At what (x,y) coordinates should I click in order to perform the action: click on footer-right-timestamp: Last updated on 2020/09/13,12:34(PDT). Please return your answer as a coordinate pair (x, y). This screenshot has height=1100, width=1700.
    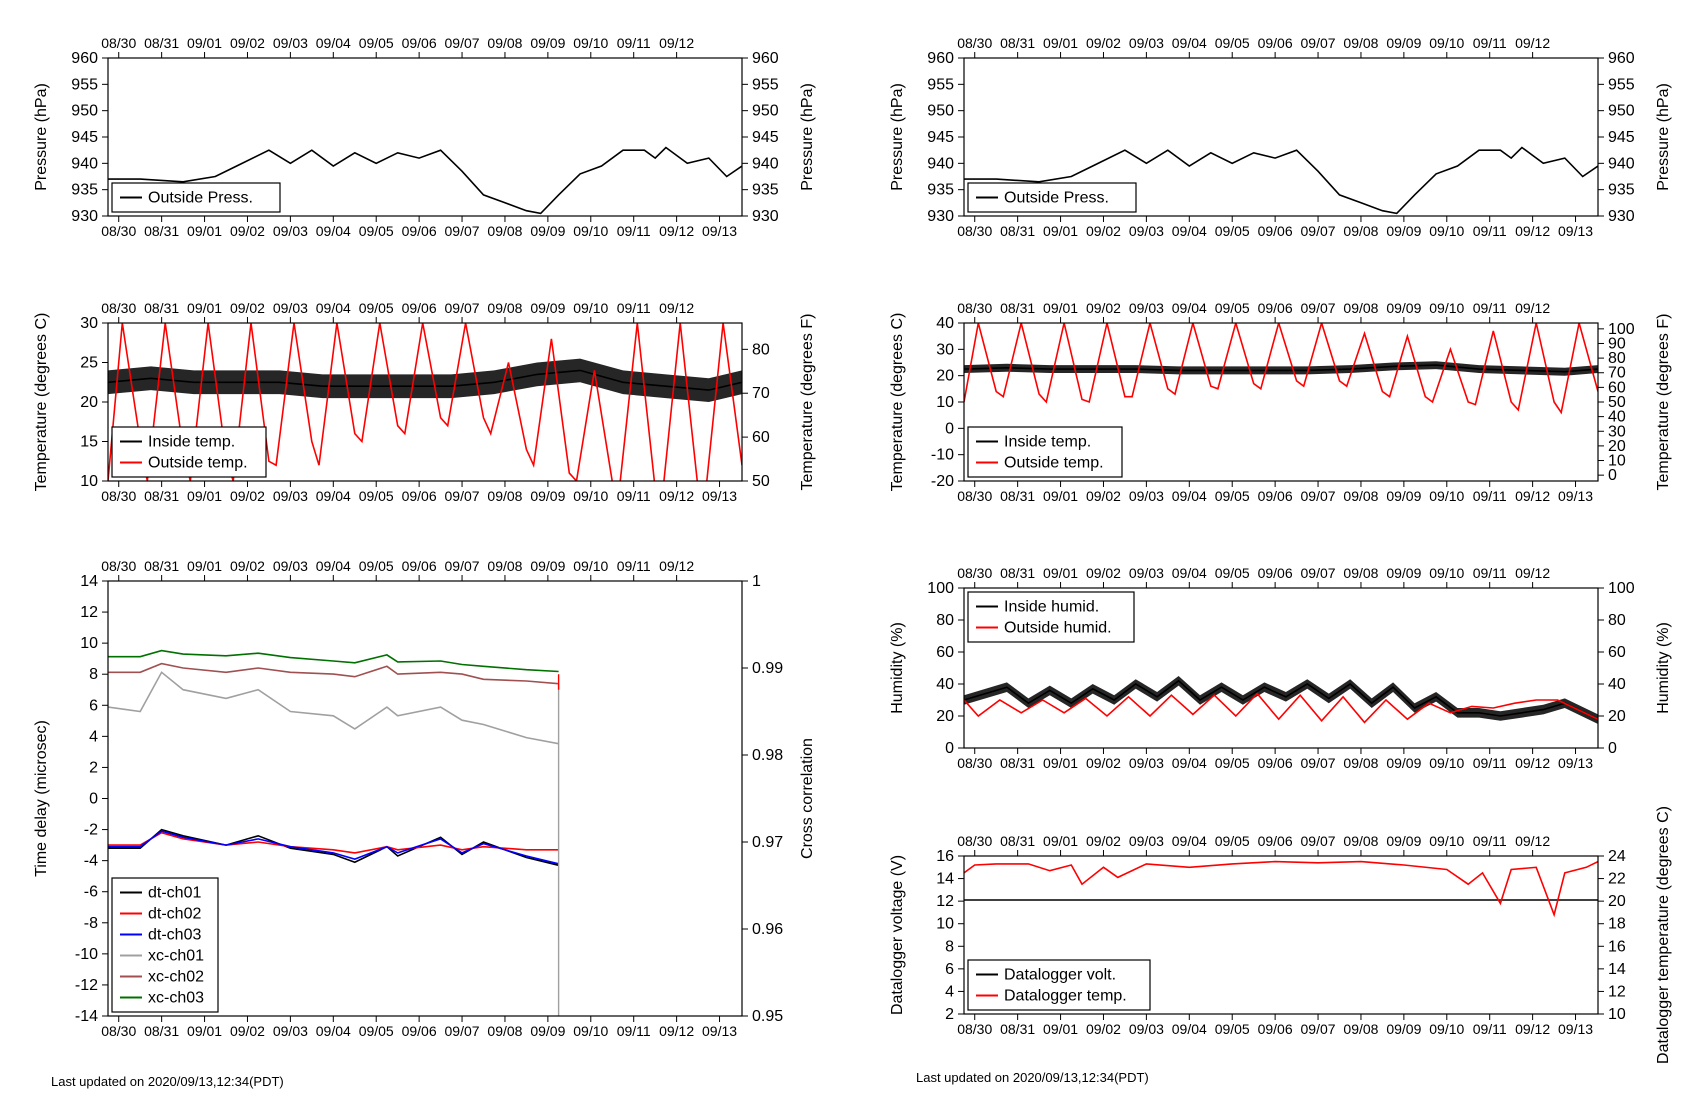
    Looking at the image, I should click on (1032, 1077).